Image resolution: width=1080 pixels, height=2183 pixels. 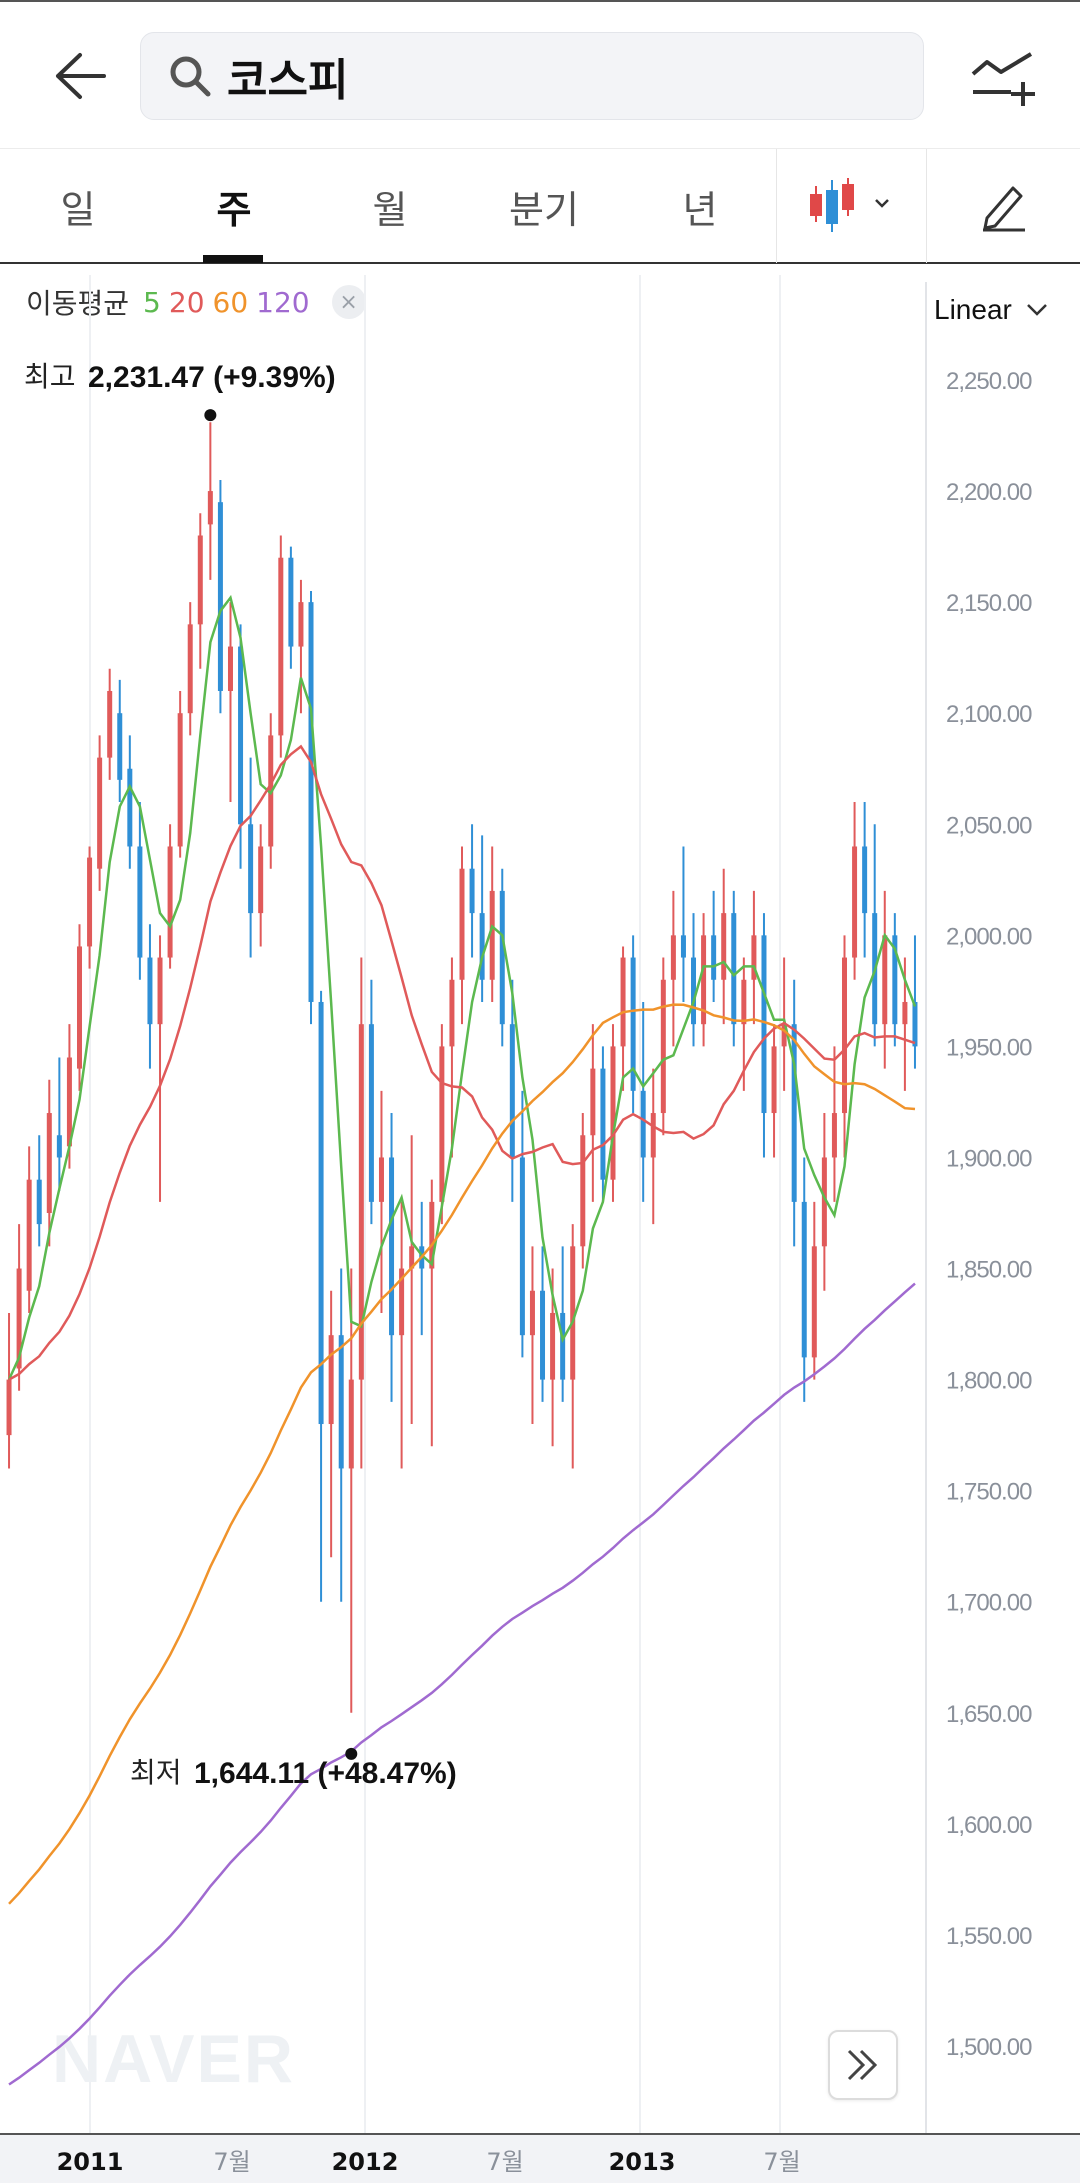 I want to click on chart-type-button, so click(x=851, y=206).